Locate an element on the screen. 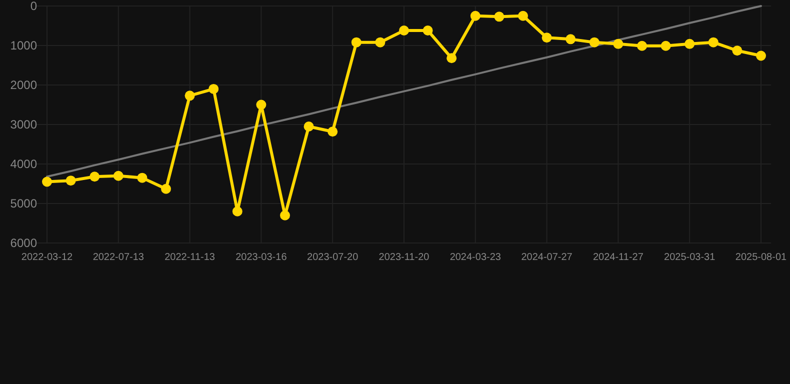  x-tick-label: 2023-11-20 is located at coordinates (404, 257).